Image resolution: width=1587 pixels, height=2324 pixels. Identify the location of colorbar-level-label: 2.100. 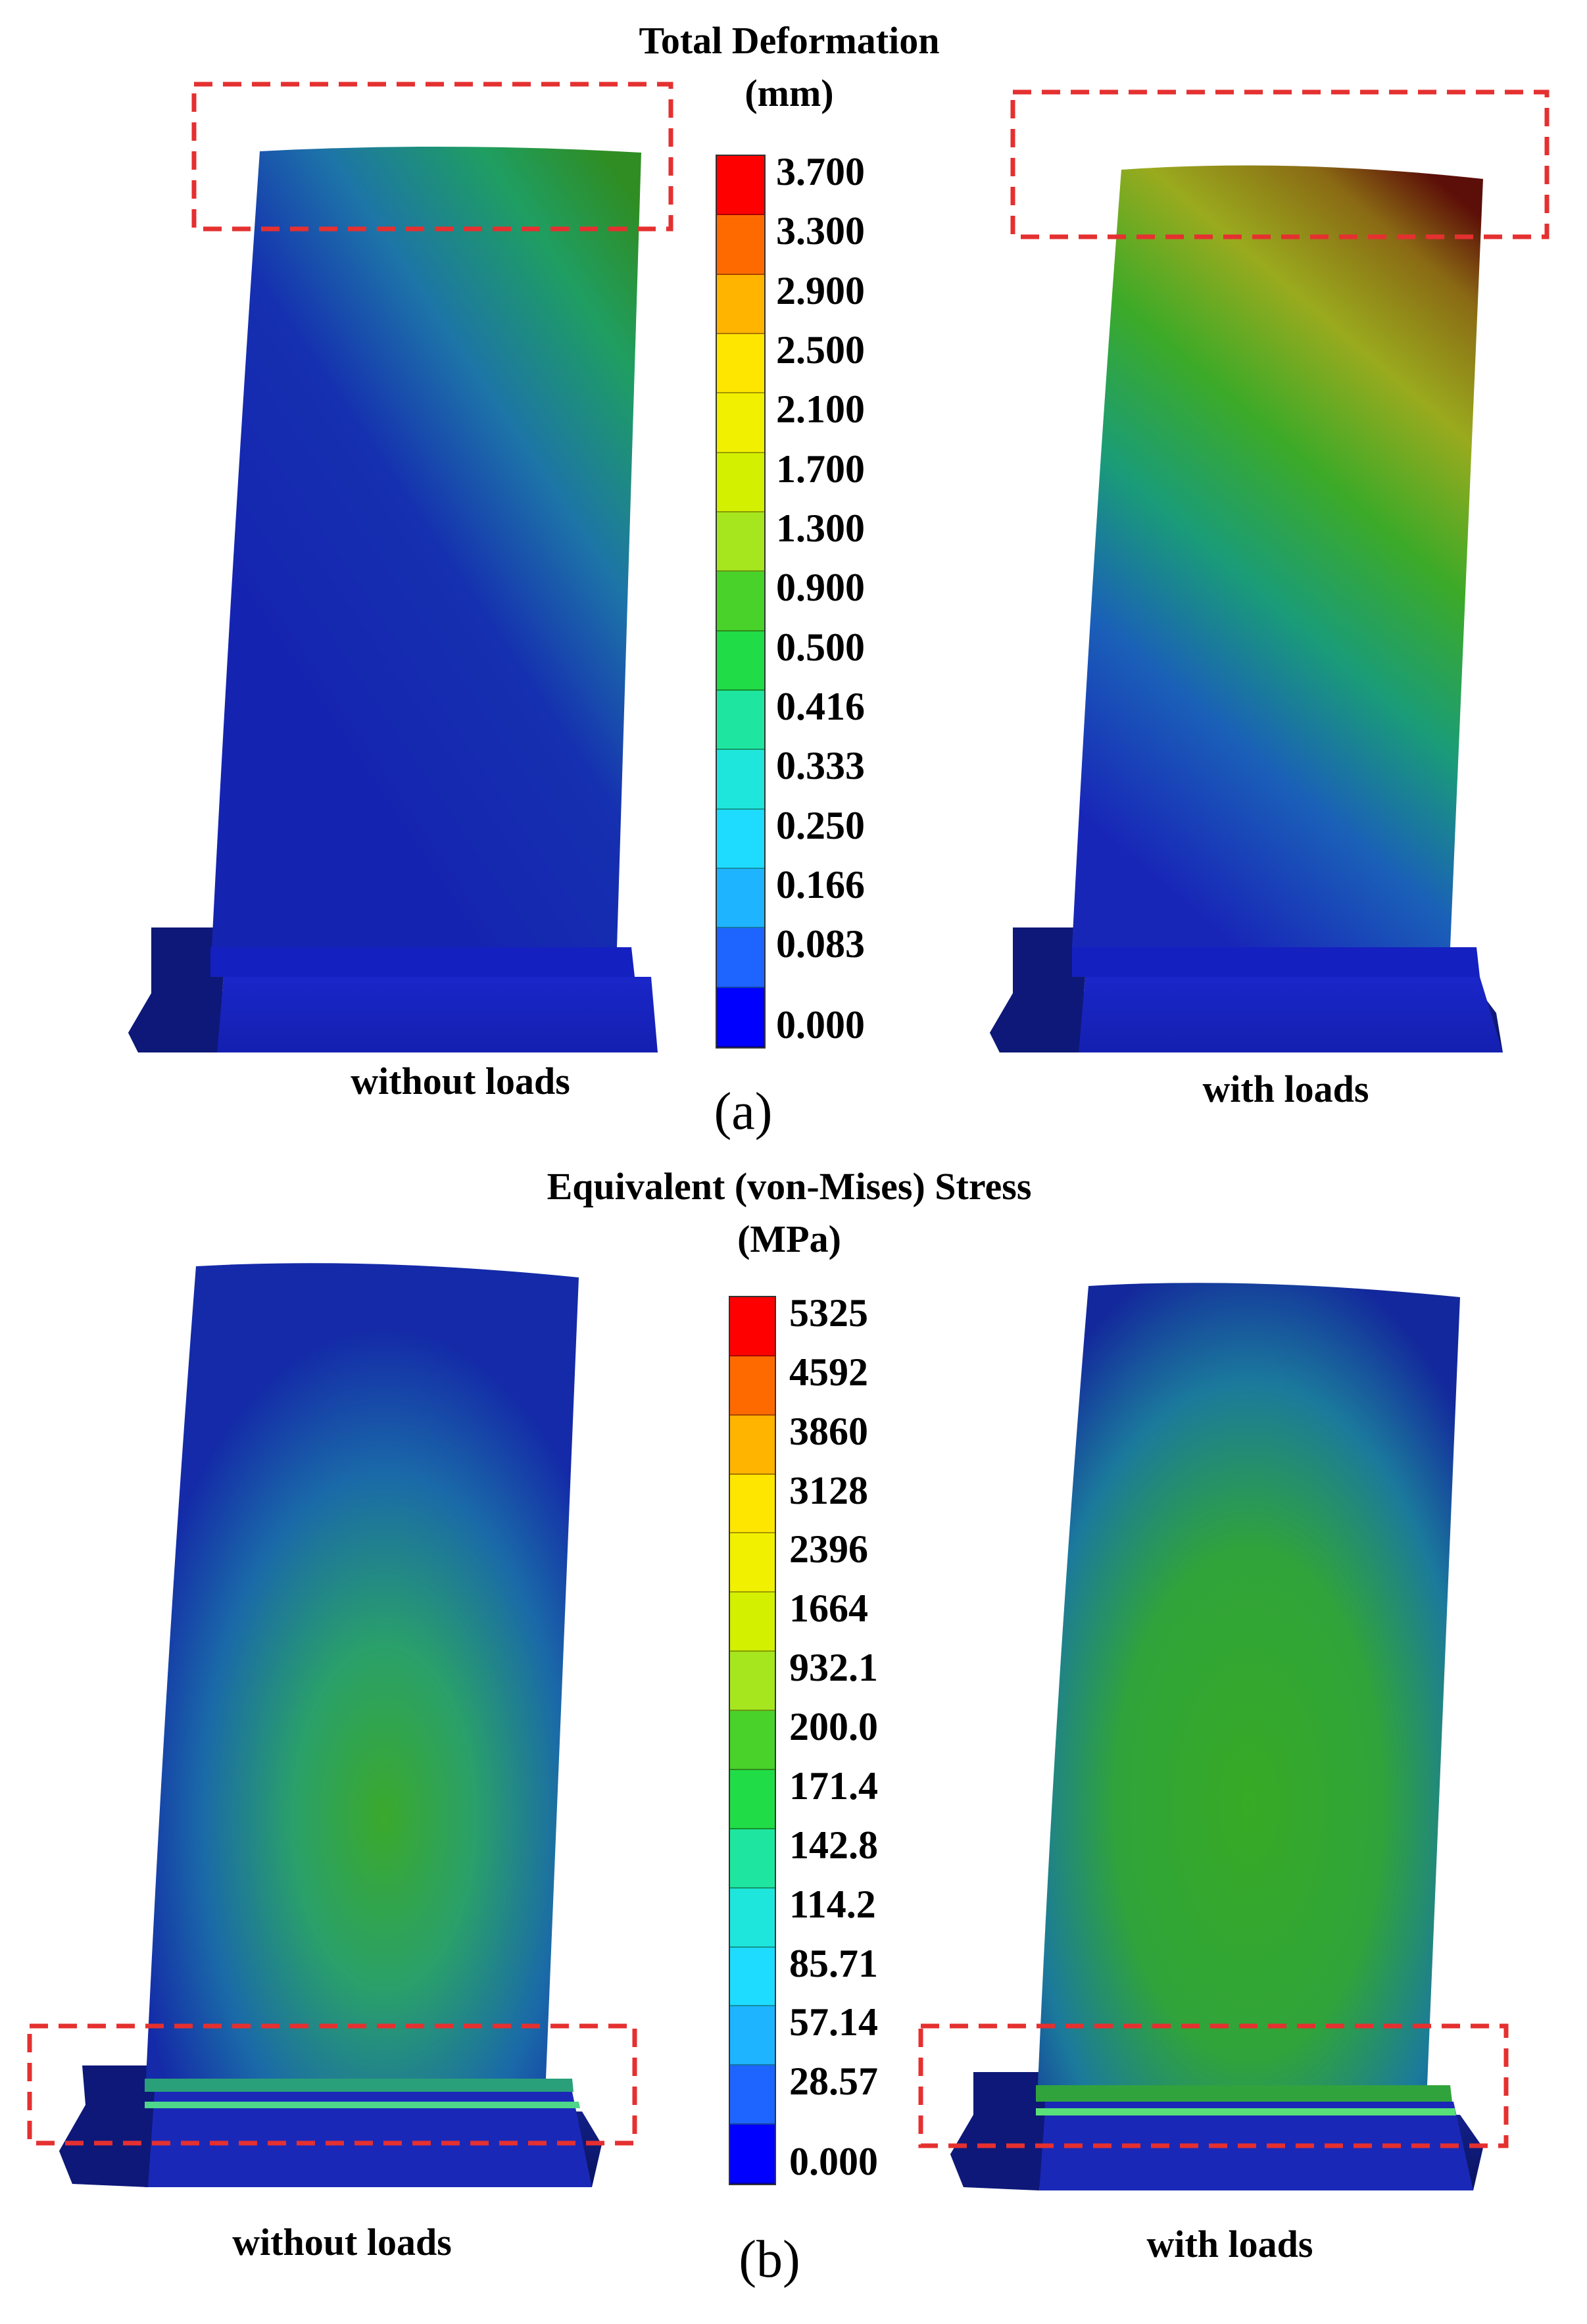
(820, 409).